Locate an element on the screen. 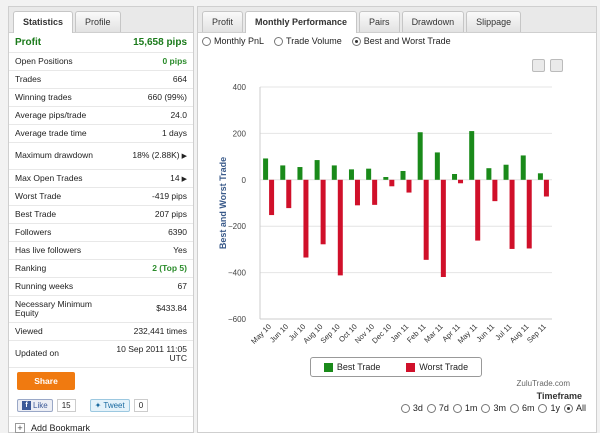 This screenshot has width=600, height=433. stat-value-wrap: 0 pips is located at coordinates (174, 61).